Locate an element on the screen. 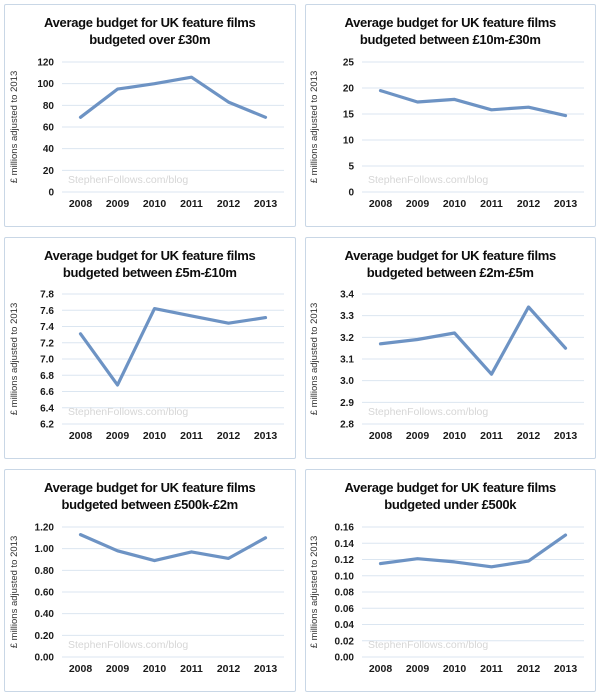 Image resolution: width=600 pixels, height=696 pixels. y-tick-label: 3.2 is located at coordinates (347, 338).